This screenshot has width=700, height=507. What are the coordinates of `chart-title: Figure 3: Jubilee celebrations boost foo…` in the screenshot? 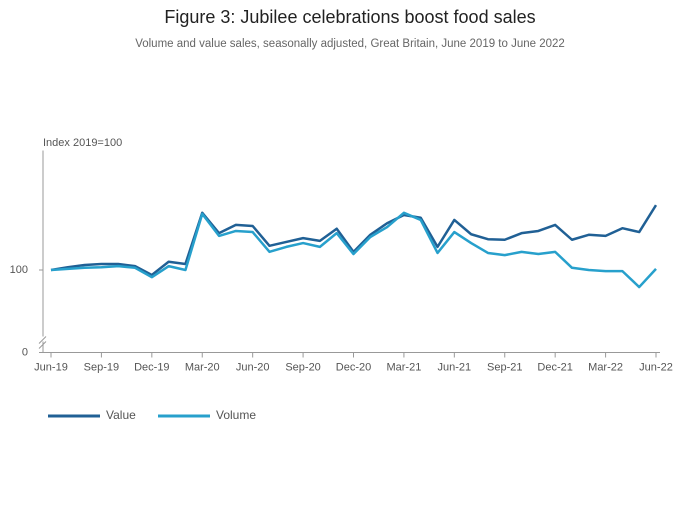 It's located at (349, 17).